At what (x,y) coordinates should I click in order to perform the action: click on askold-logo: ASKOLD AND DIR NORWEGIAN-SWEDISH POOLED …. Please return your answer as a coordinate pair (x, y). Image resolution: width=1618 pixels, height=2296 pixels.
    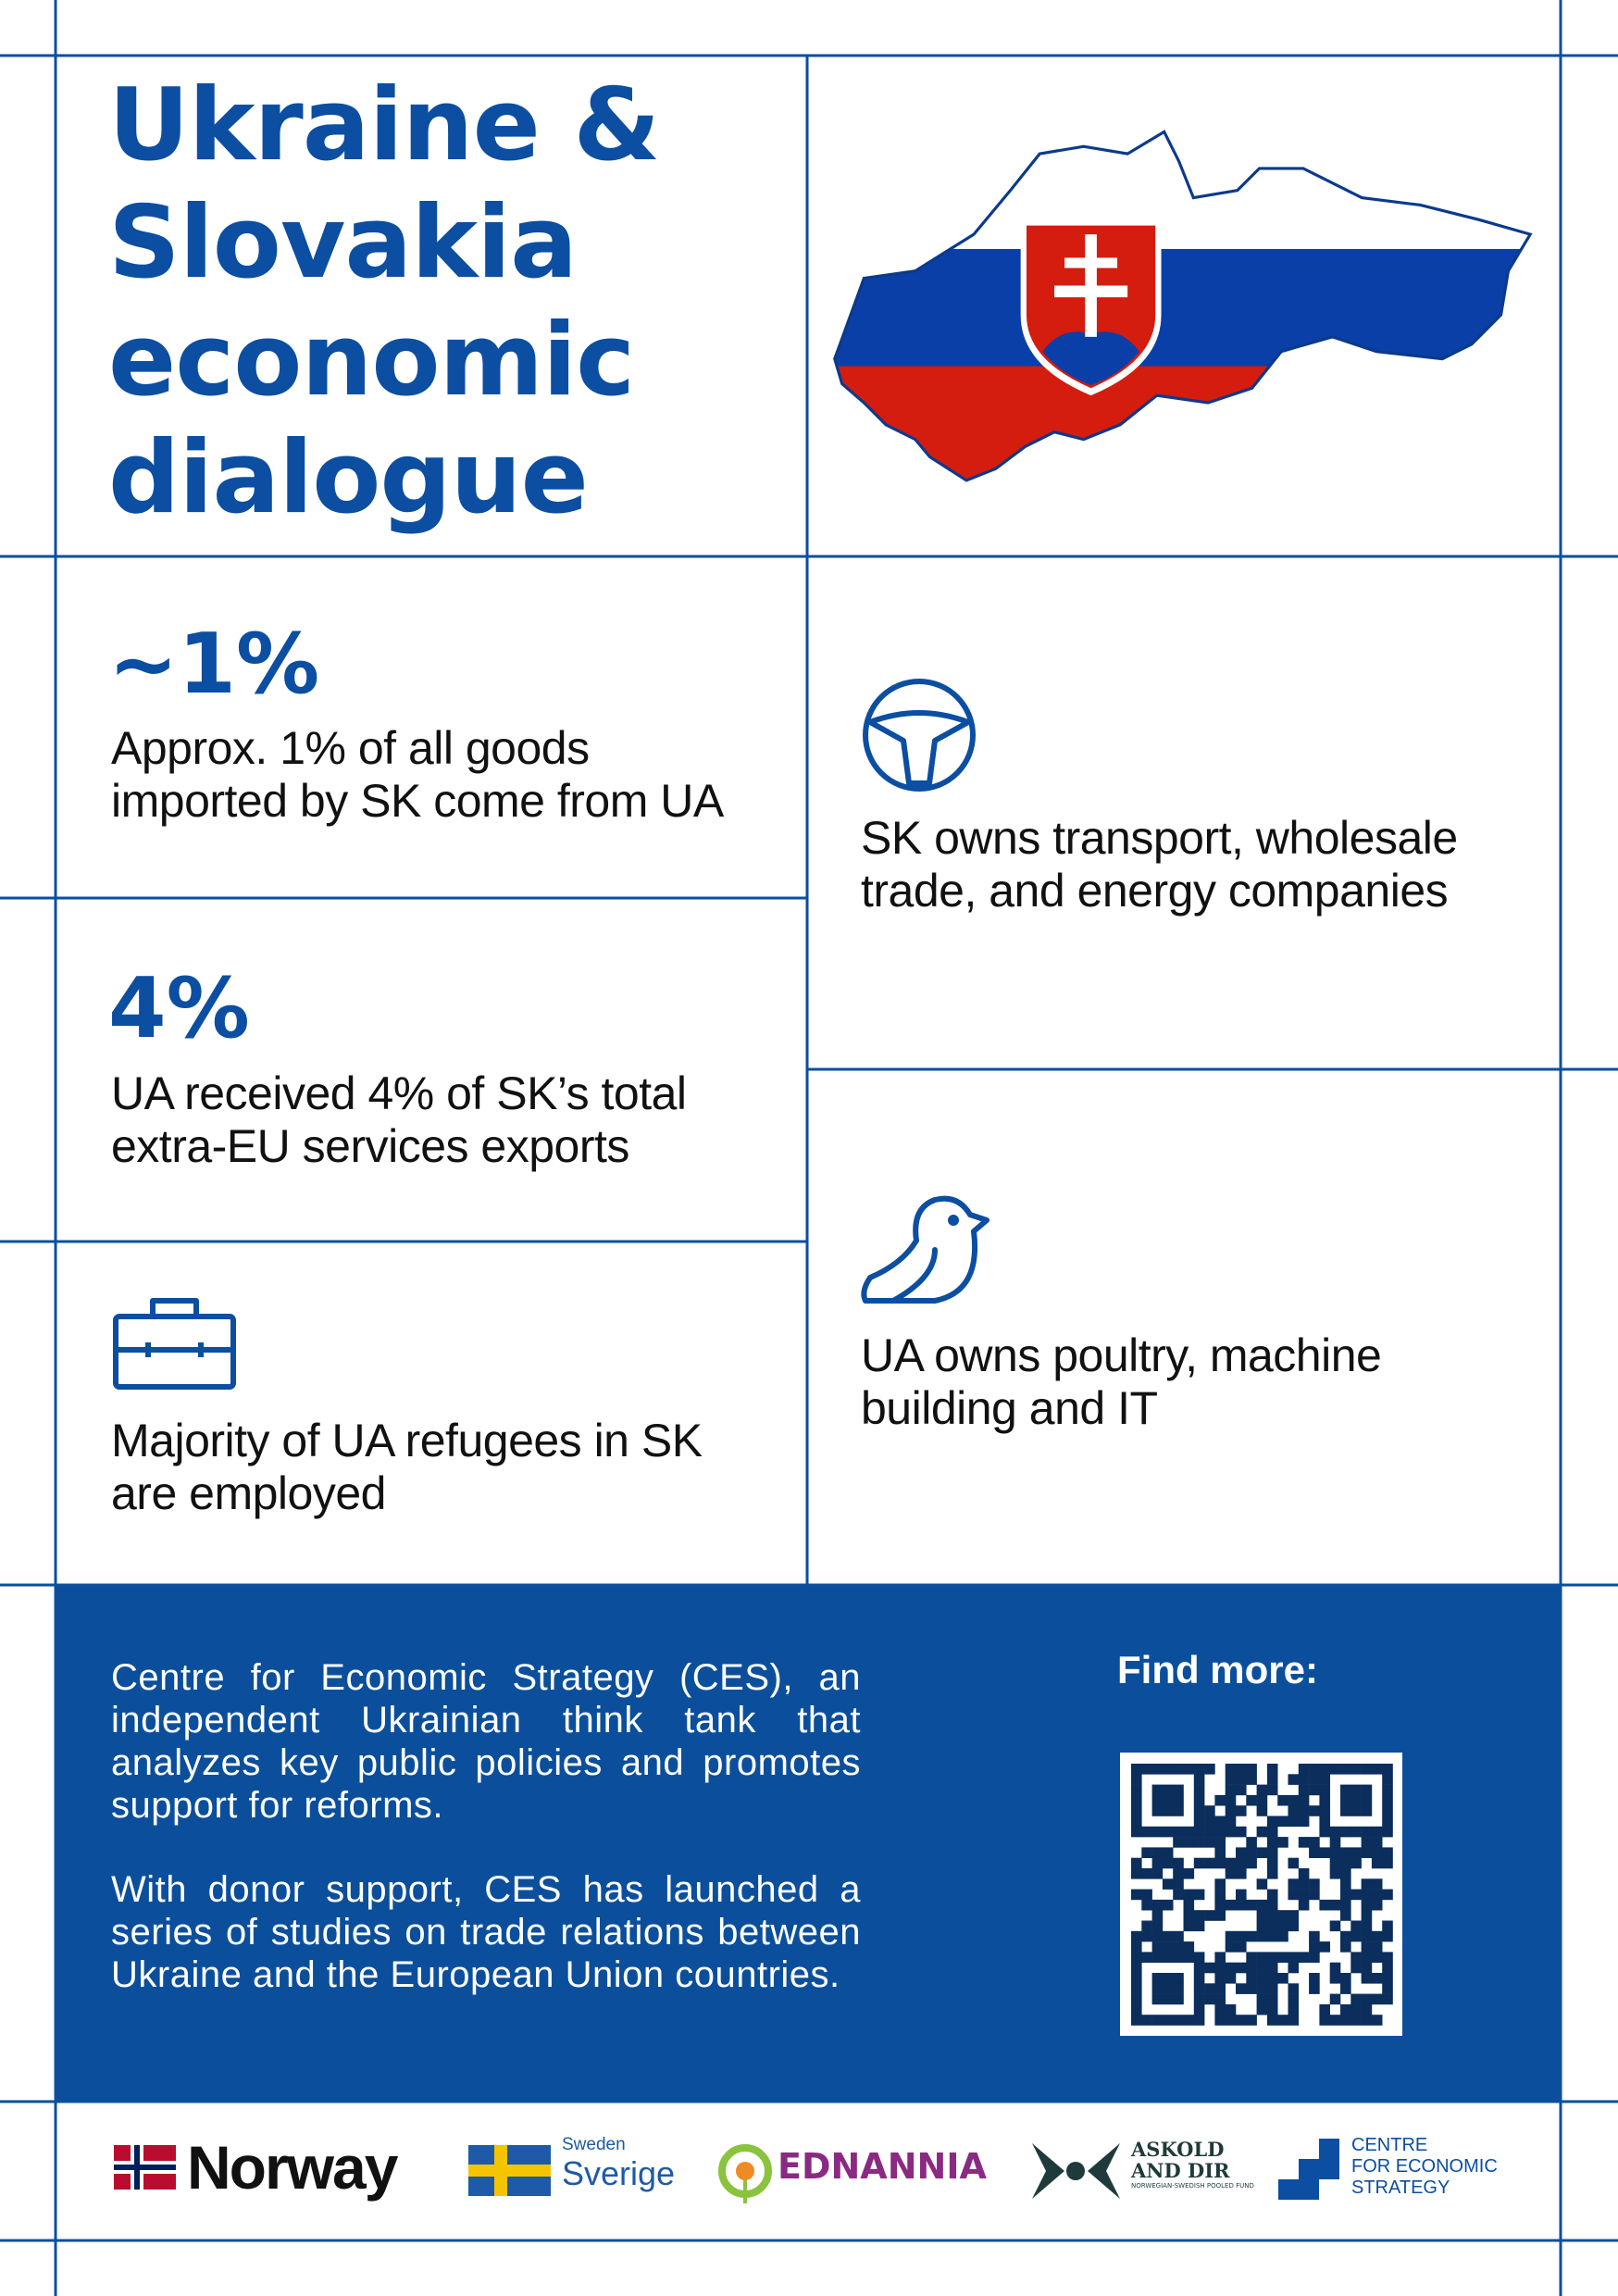
    Looking at the image, I should click on (1192, 2164).